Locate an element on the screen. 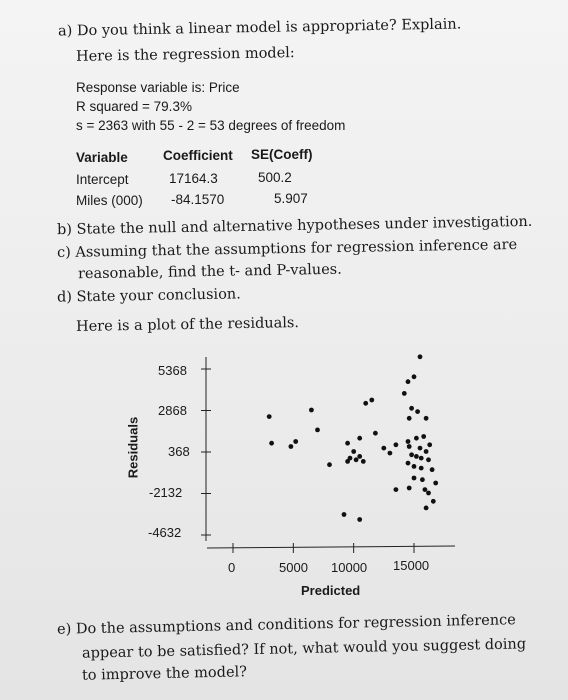 The width and height of the screenshot is (568, 700). row-intercept-coefficient: 17164.3 is located at coordinates (193, 178).